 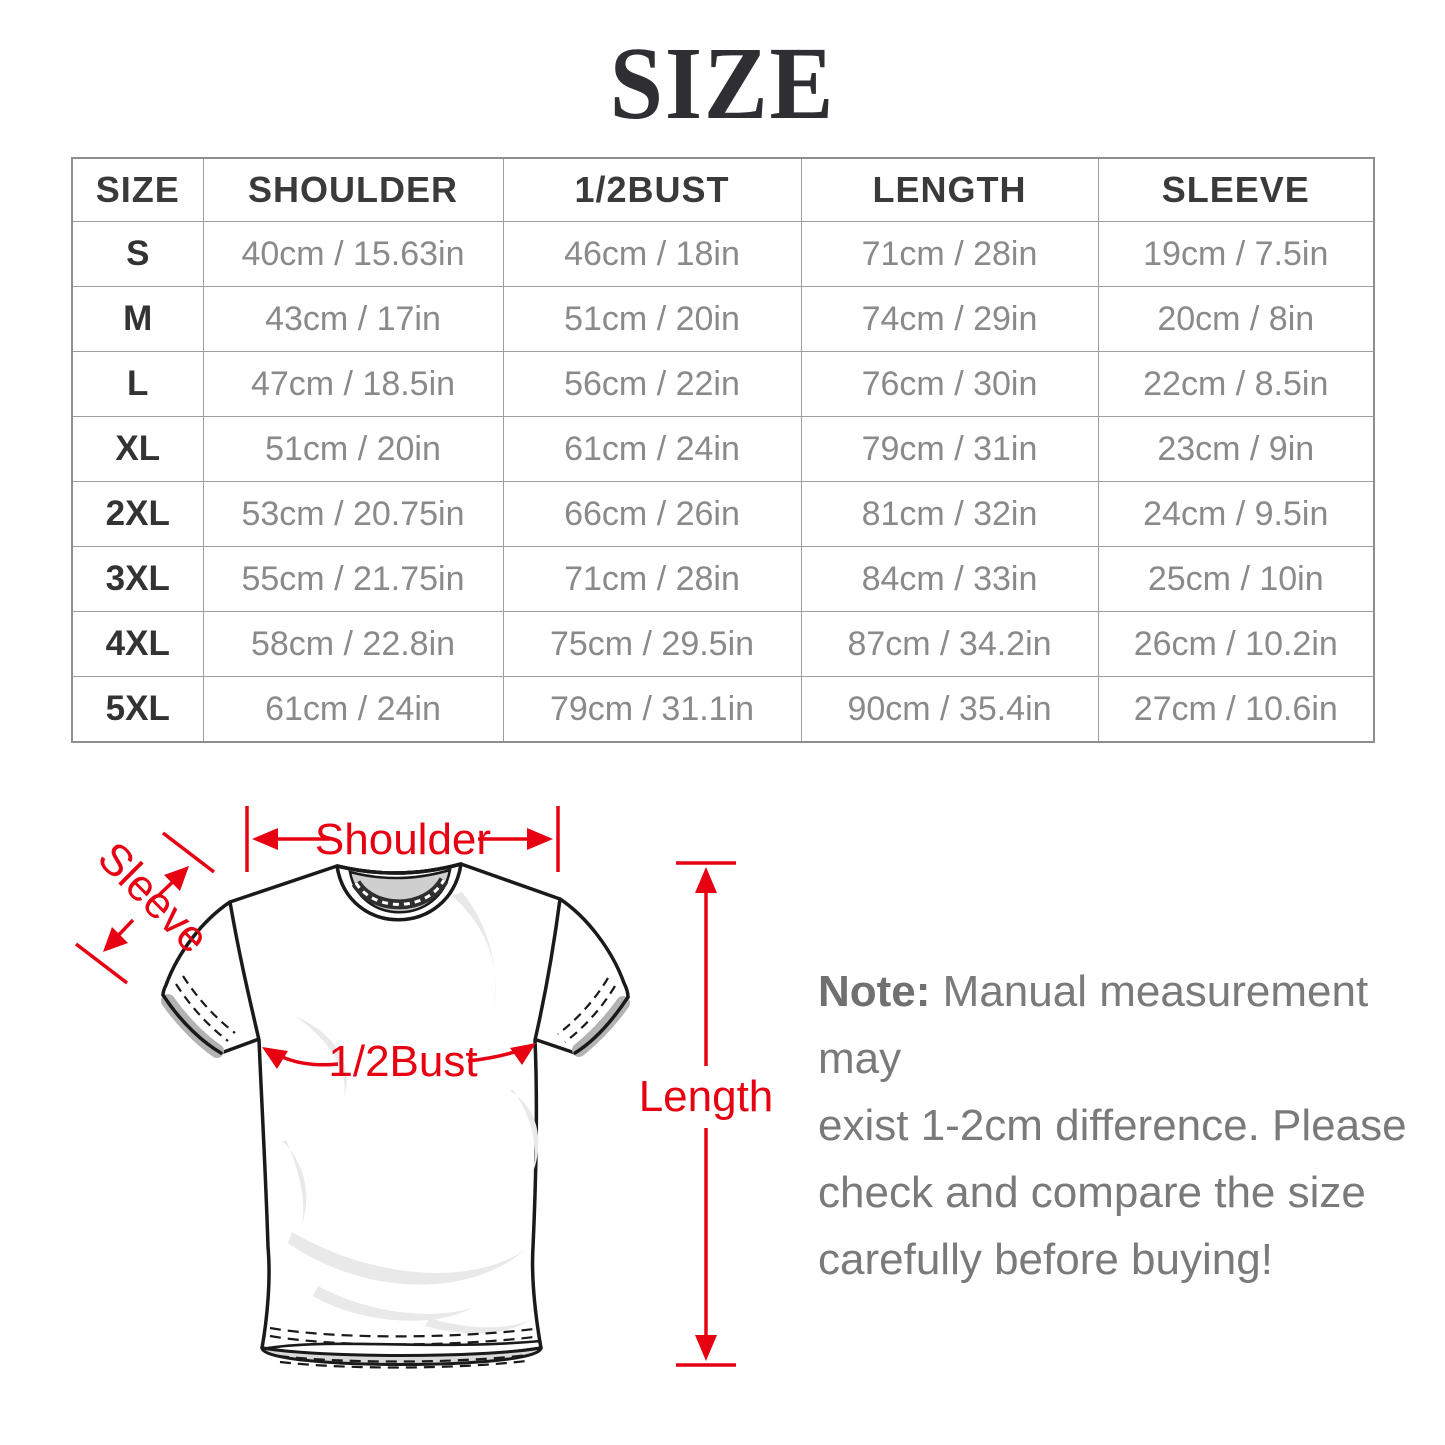 I want to click on half-bust-label: 1/2Bust, so click(x=402, y=1061).